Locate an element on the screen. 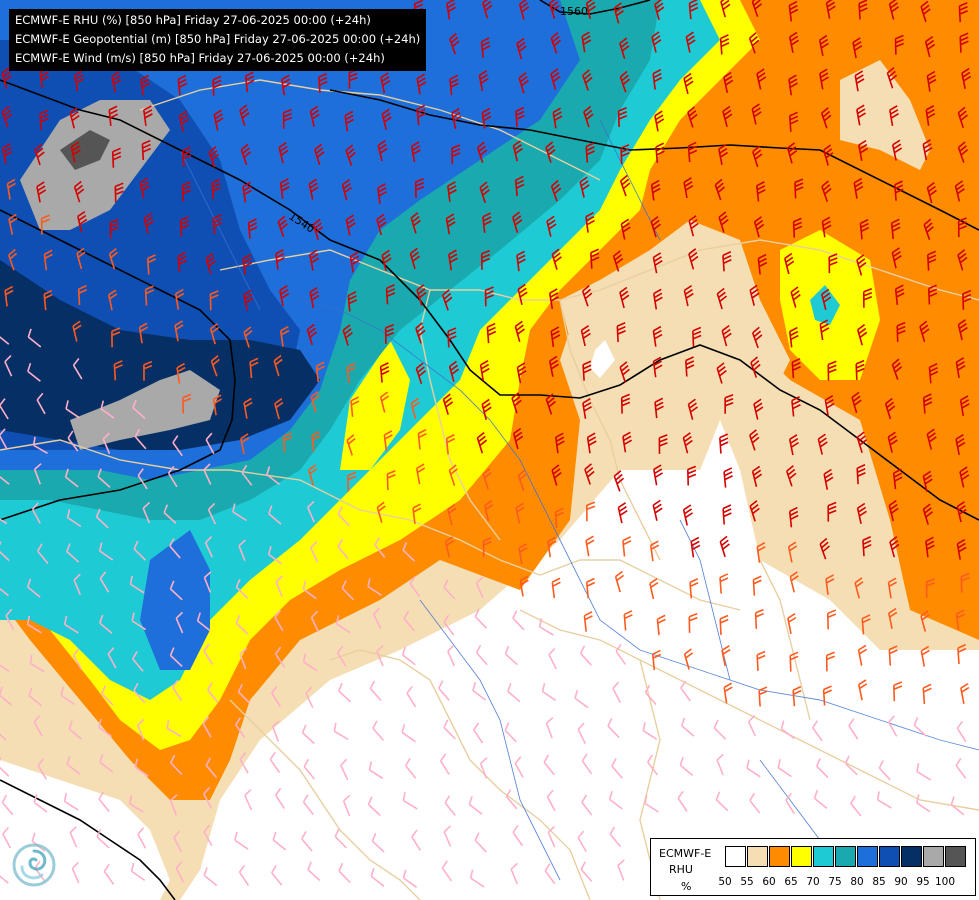  rhu-zone-blue-south is located at coordinates (175, 600).